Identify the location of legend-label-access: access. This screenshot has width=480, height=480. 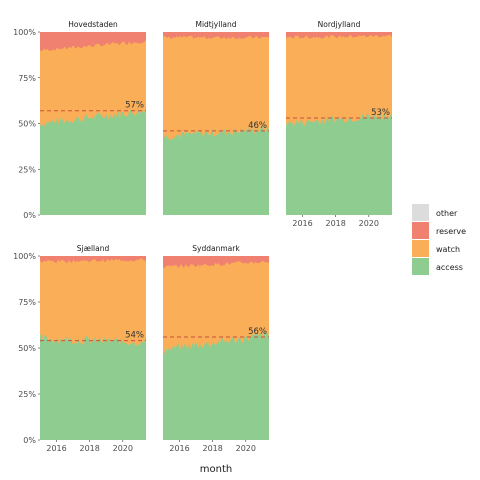
(449, 267).